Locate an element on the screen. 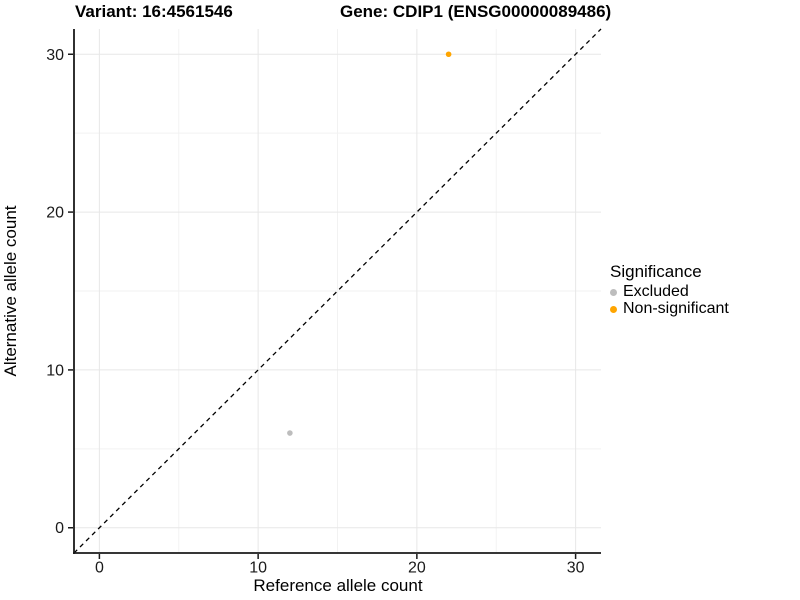 This screenshot has height=600, width=800. x-axis-title: Reference allele count is located at coordinates (338, 585).